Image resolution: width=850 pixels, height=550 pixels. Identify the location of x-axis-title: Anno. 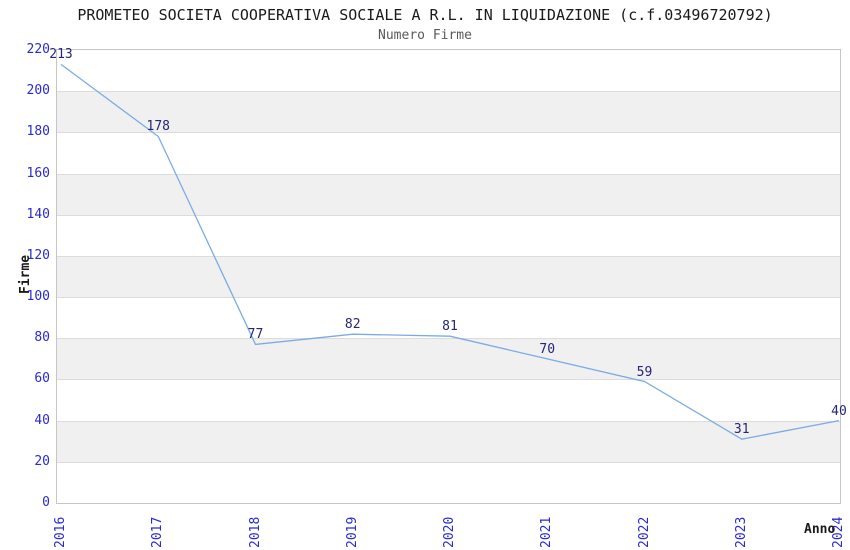
(820, 529).